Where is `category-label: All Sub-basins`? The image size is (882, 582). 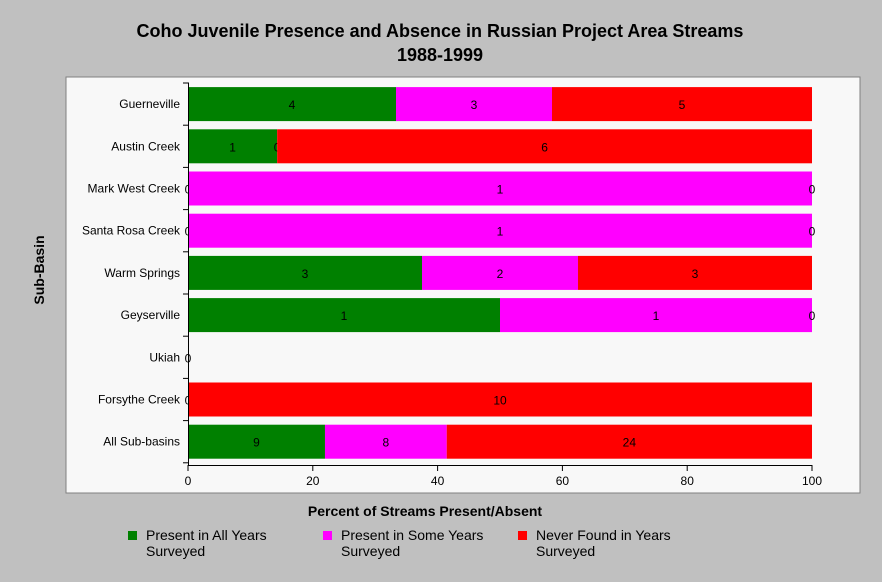
category-label: All Sub-basins is located at coordinates (141, 442).